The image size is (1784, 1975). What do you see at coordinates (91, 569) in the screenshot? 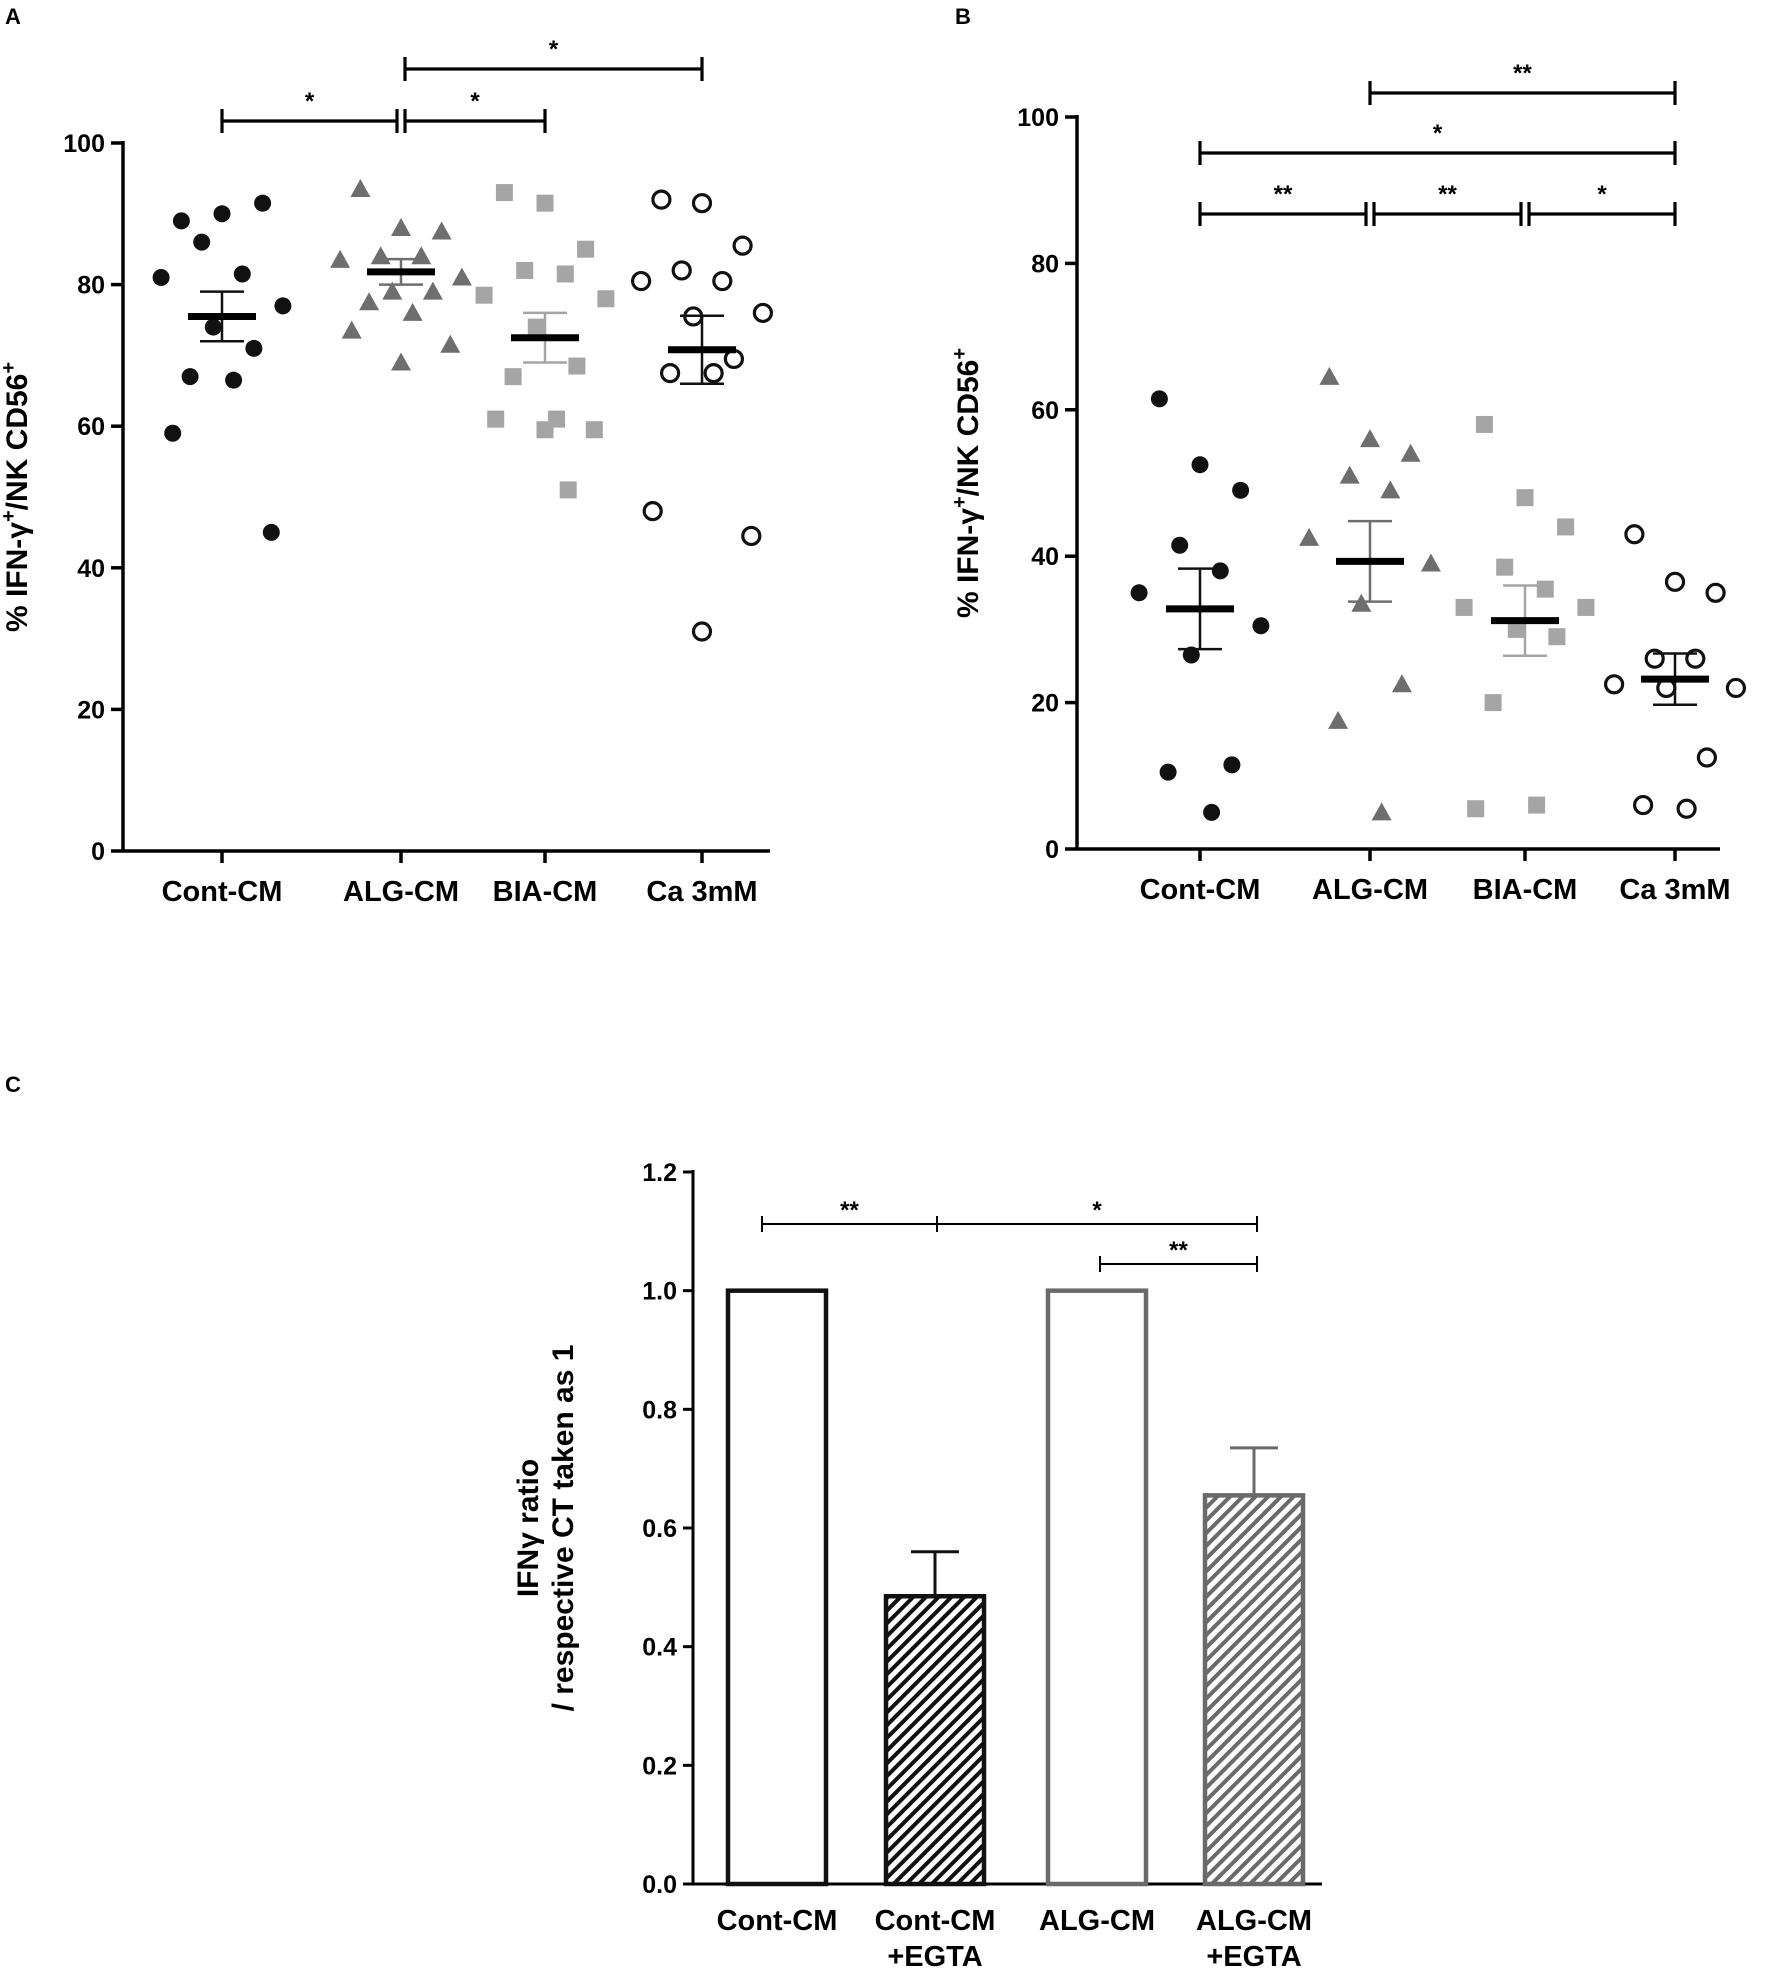
I see `y-tick-label: 40` at bounding box center [91, 569].